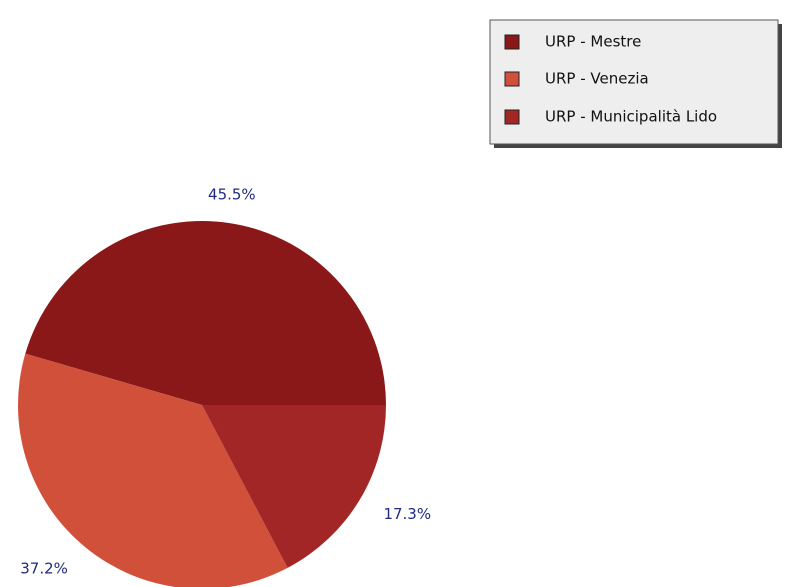 The width and height of the screenshot is (787, 587). Describe the element at coordinates (631, 117) in the screenshot. I see `legend-label: URP - Municipalità Lido` at that location.